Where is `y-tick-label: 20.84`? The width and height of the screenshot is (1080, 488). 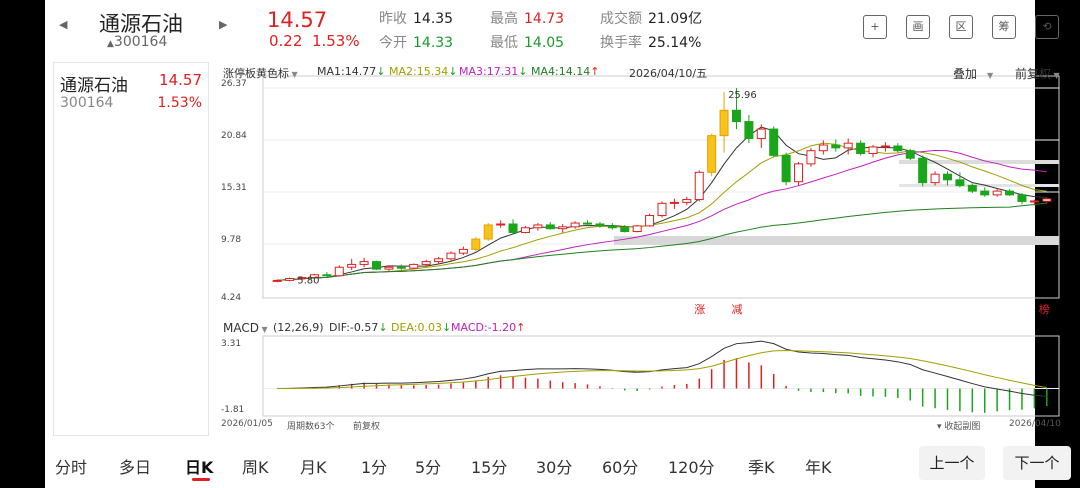 y-tick-label: 20.84 is located at coordinates (234, 136).